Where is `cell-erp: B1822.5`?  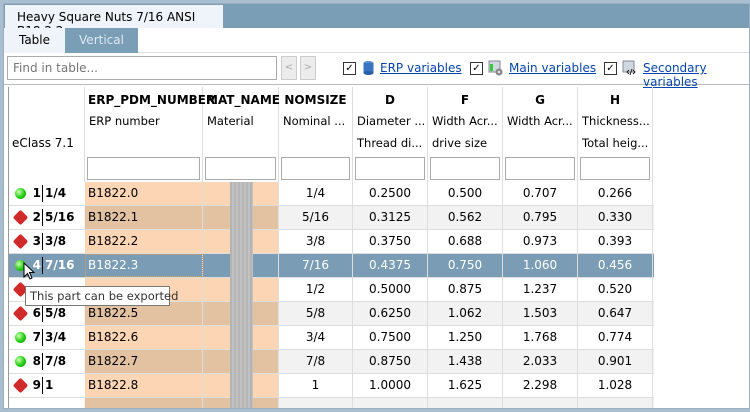
cell-erp: B1822.5 is located at coordinates (144, 313).